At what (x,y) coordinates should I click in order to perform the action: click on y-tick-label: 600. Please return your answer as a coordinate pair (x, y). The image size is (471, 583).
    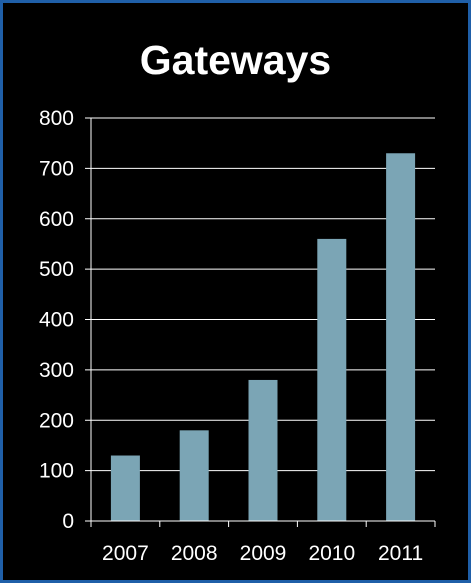
    Looking at the image, I should click on (56, 219).